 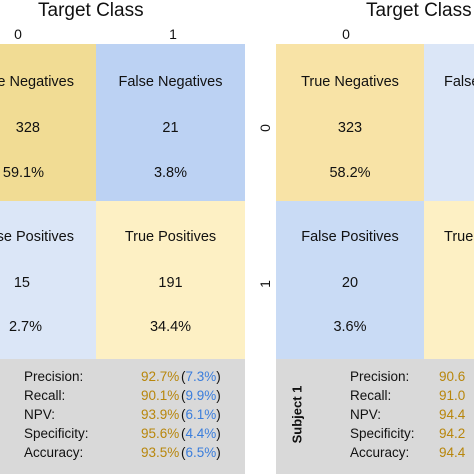 I want to click on metric-row-recall: Recall: 90.1% (9.9%), so click(x=122, y=397).